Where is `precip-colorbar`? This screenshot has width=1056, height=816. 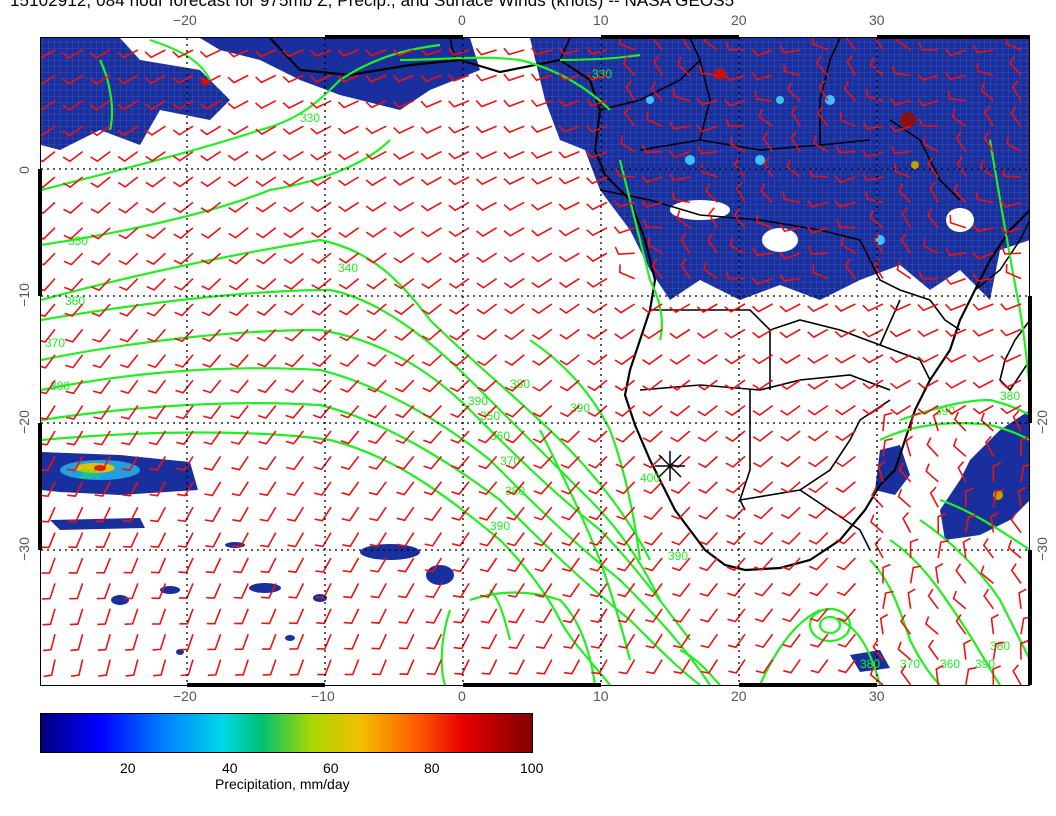 precip-colorbar is located at coordinates (286, 733).